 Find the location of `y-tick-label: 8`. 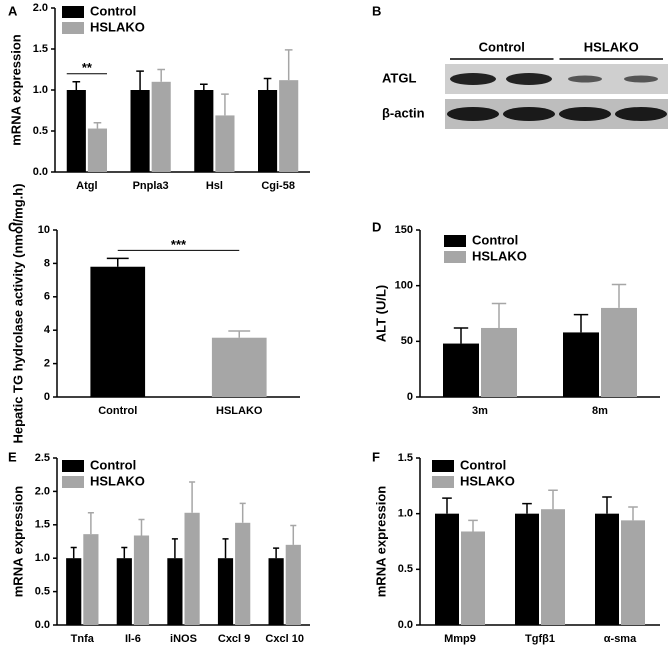

y-tick-label: 8 is located at coordinates (47, 263).